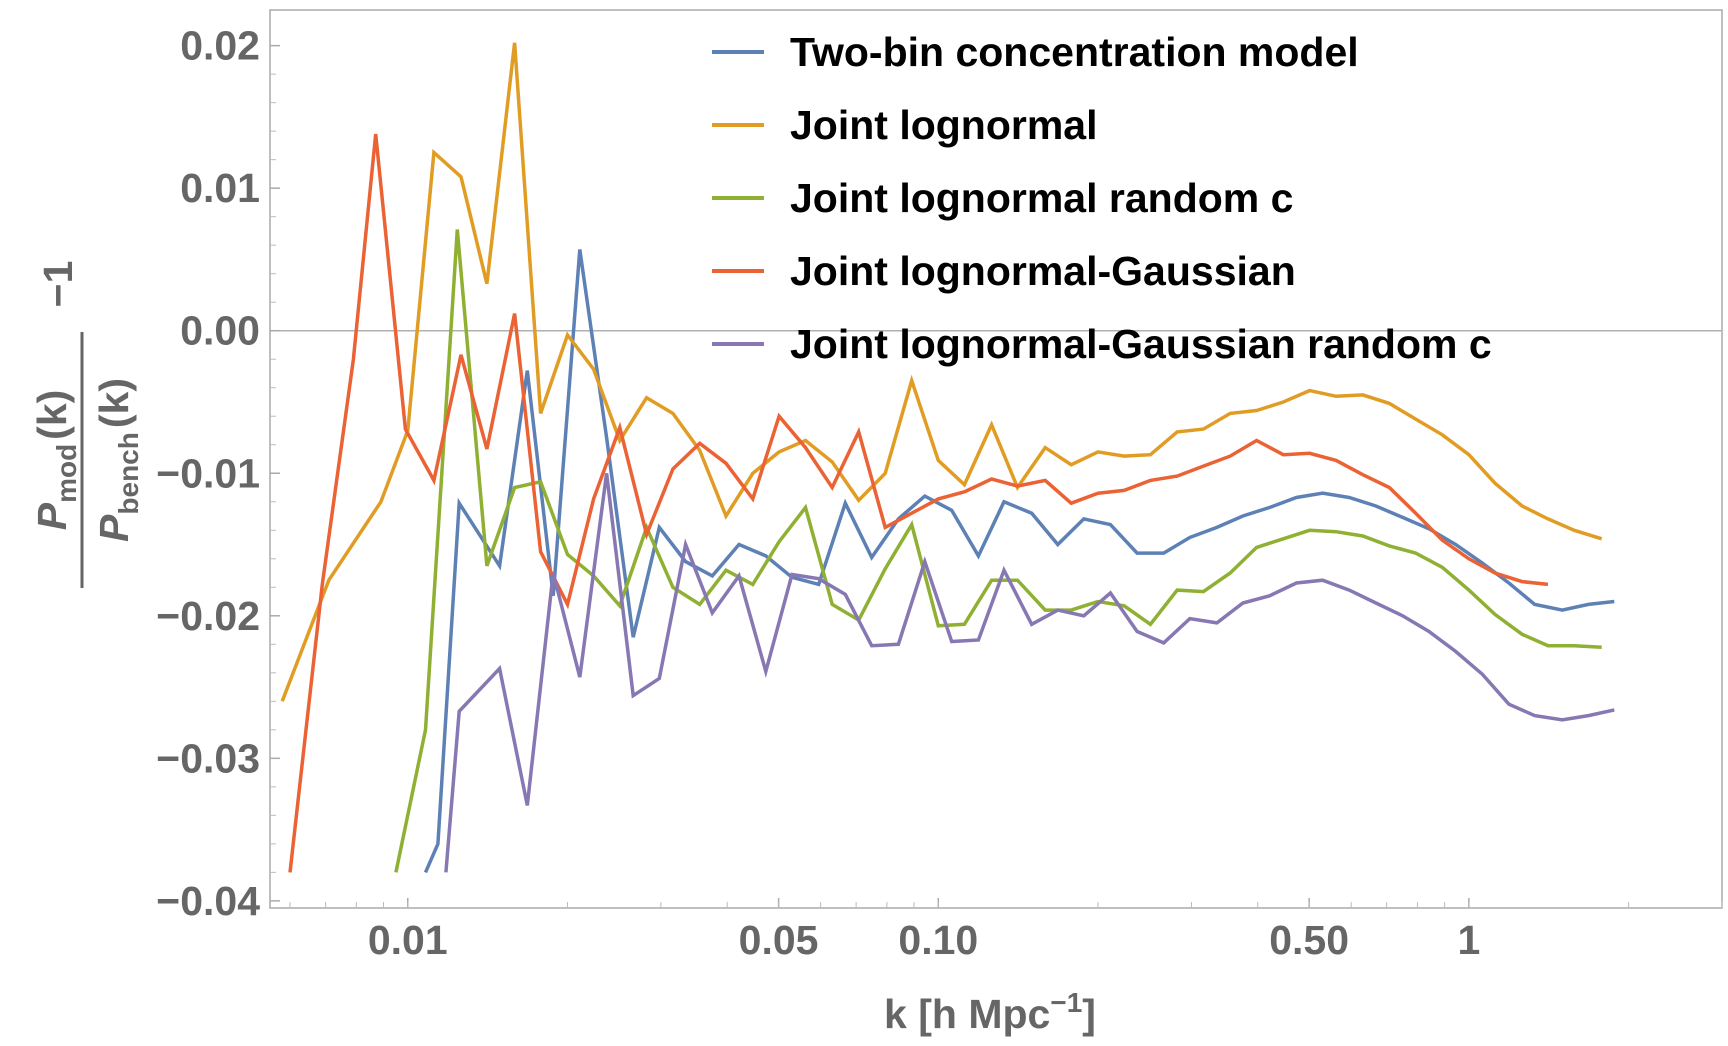 This screenshot has width=1728, height=1046. Describe the element at coordinates (408, 940) in the screenshot. I see `x-tick-label: 0.01` at that location.